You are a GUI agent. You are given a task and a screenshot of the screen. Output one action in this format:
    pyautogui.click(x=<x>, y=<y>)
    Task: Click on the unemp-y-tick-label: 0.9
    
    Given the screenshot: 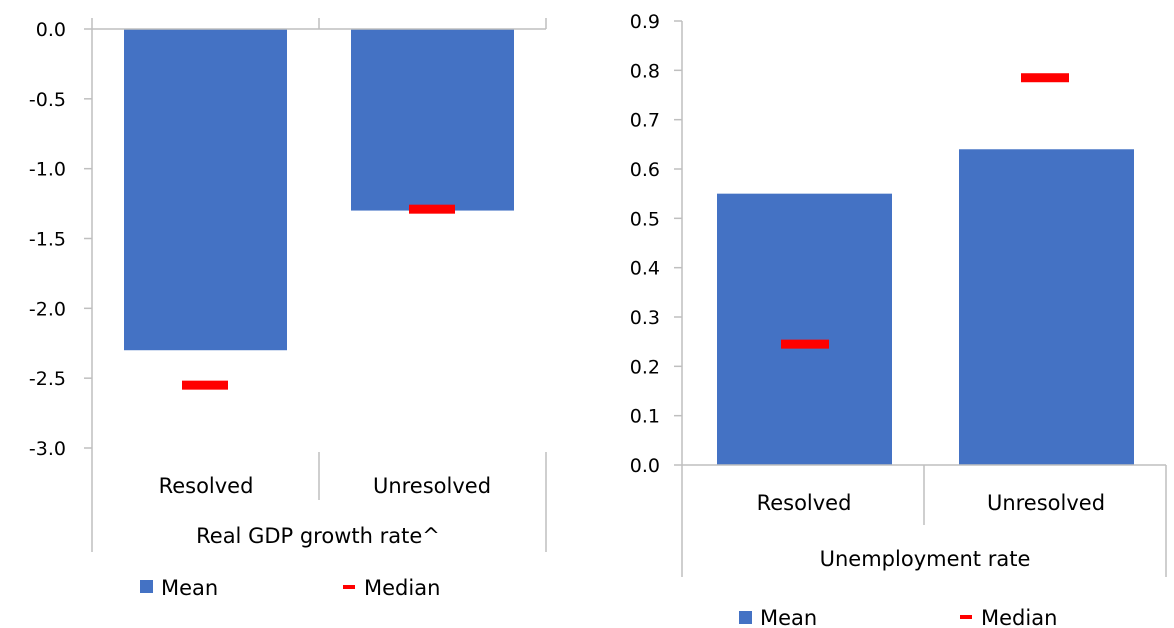 What is the action you would take?
    pyautogui.click(x=645, y=22)
    